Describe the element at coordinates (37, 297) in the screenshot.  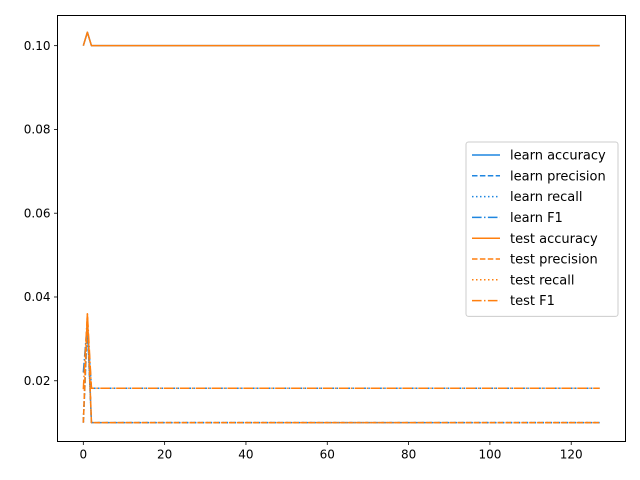
I see `y-tick-label: 0.04` at that location.